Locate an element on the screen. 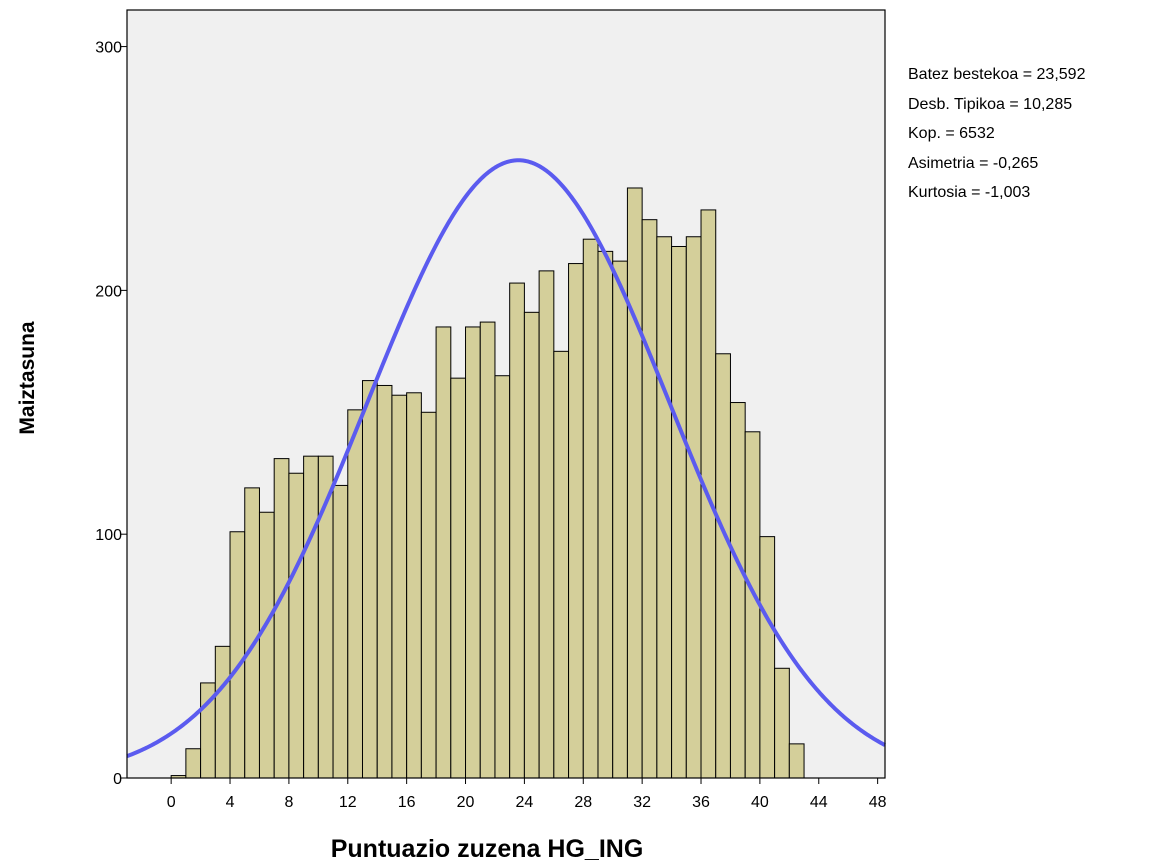 This screenshot has width=1157, height=868. x-tick-label: 24 is located at coordinates (524, 802).